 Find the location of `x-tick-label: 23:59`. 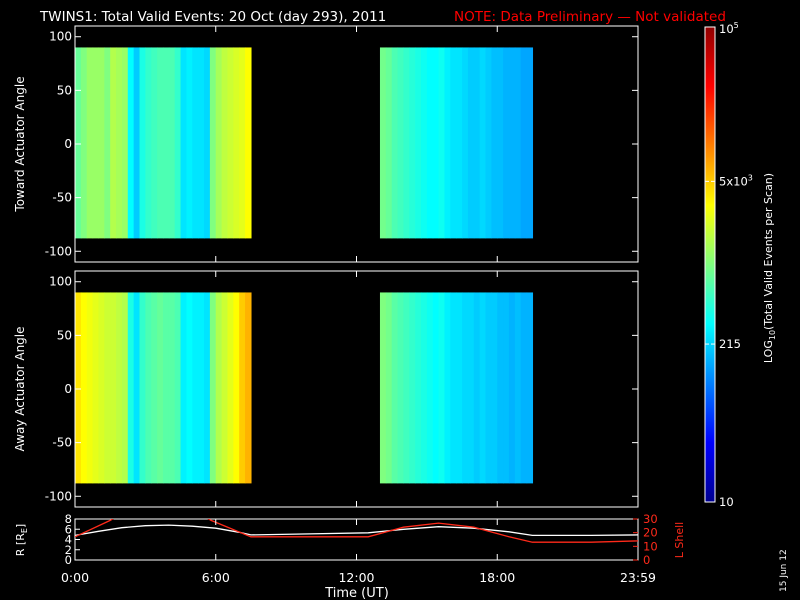

x-tick-label: 23:59 is located at coordinates (638, 577).